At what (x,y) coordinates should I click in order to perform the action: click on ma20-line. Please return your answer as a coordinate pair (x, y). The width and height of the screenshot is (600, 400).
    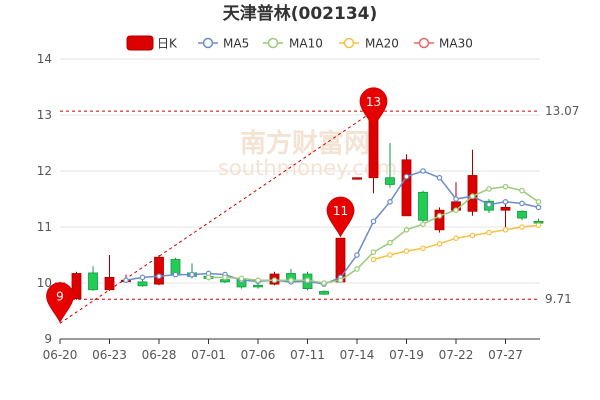
    Looking at the image, I should click on (456, 242).